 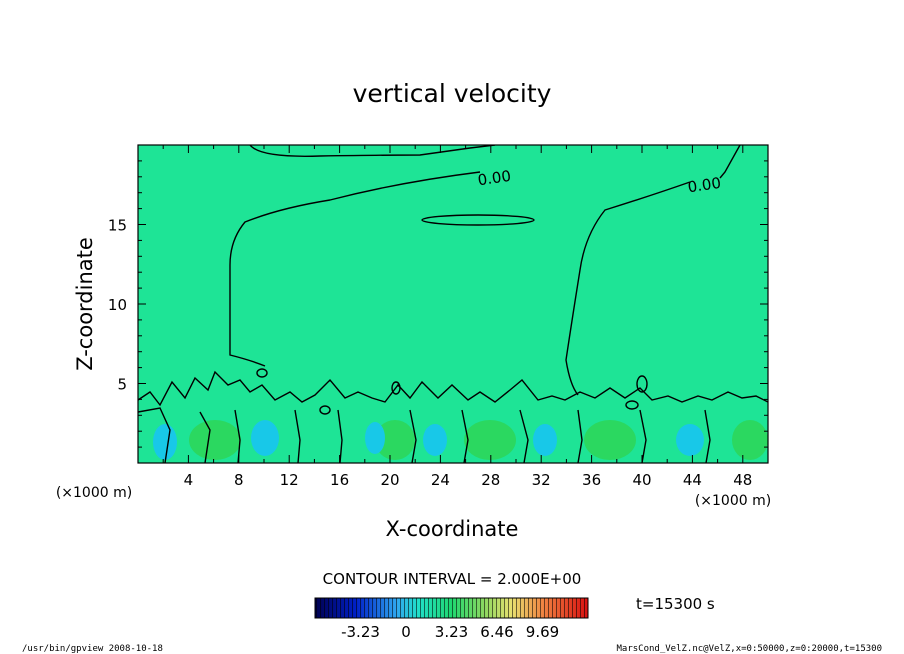 What do you see at coordinates (453, 388) in the screenshot?
I see `boundary-contour` at bounding box center [453, 388].